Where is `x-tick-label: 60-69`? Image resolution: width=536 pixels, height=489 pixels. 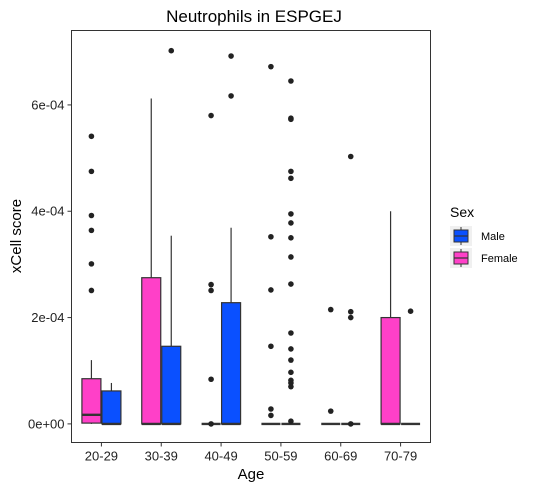 x-tick-label: 60-69 is located at coordinates (340, 456).